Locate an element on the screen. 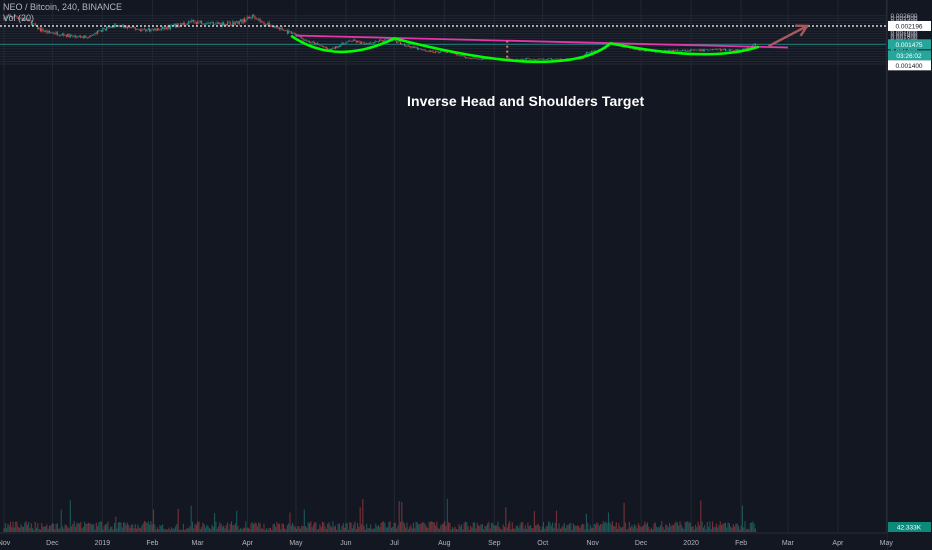 The height and width of the screenshot is (550, 932). time-tick-label: Mar is located at coordinates (788, 543).